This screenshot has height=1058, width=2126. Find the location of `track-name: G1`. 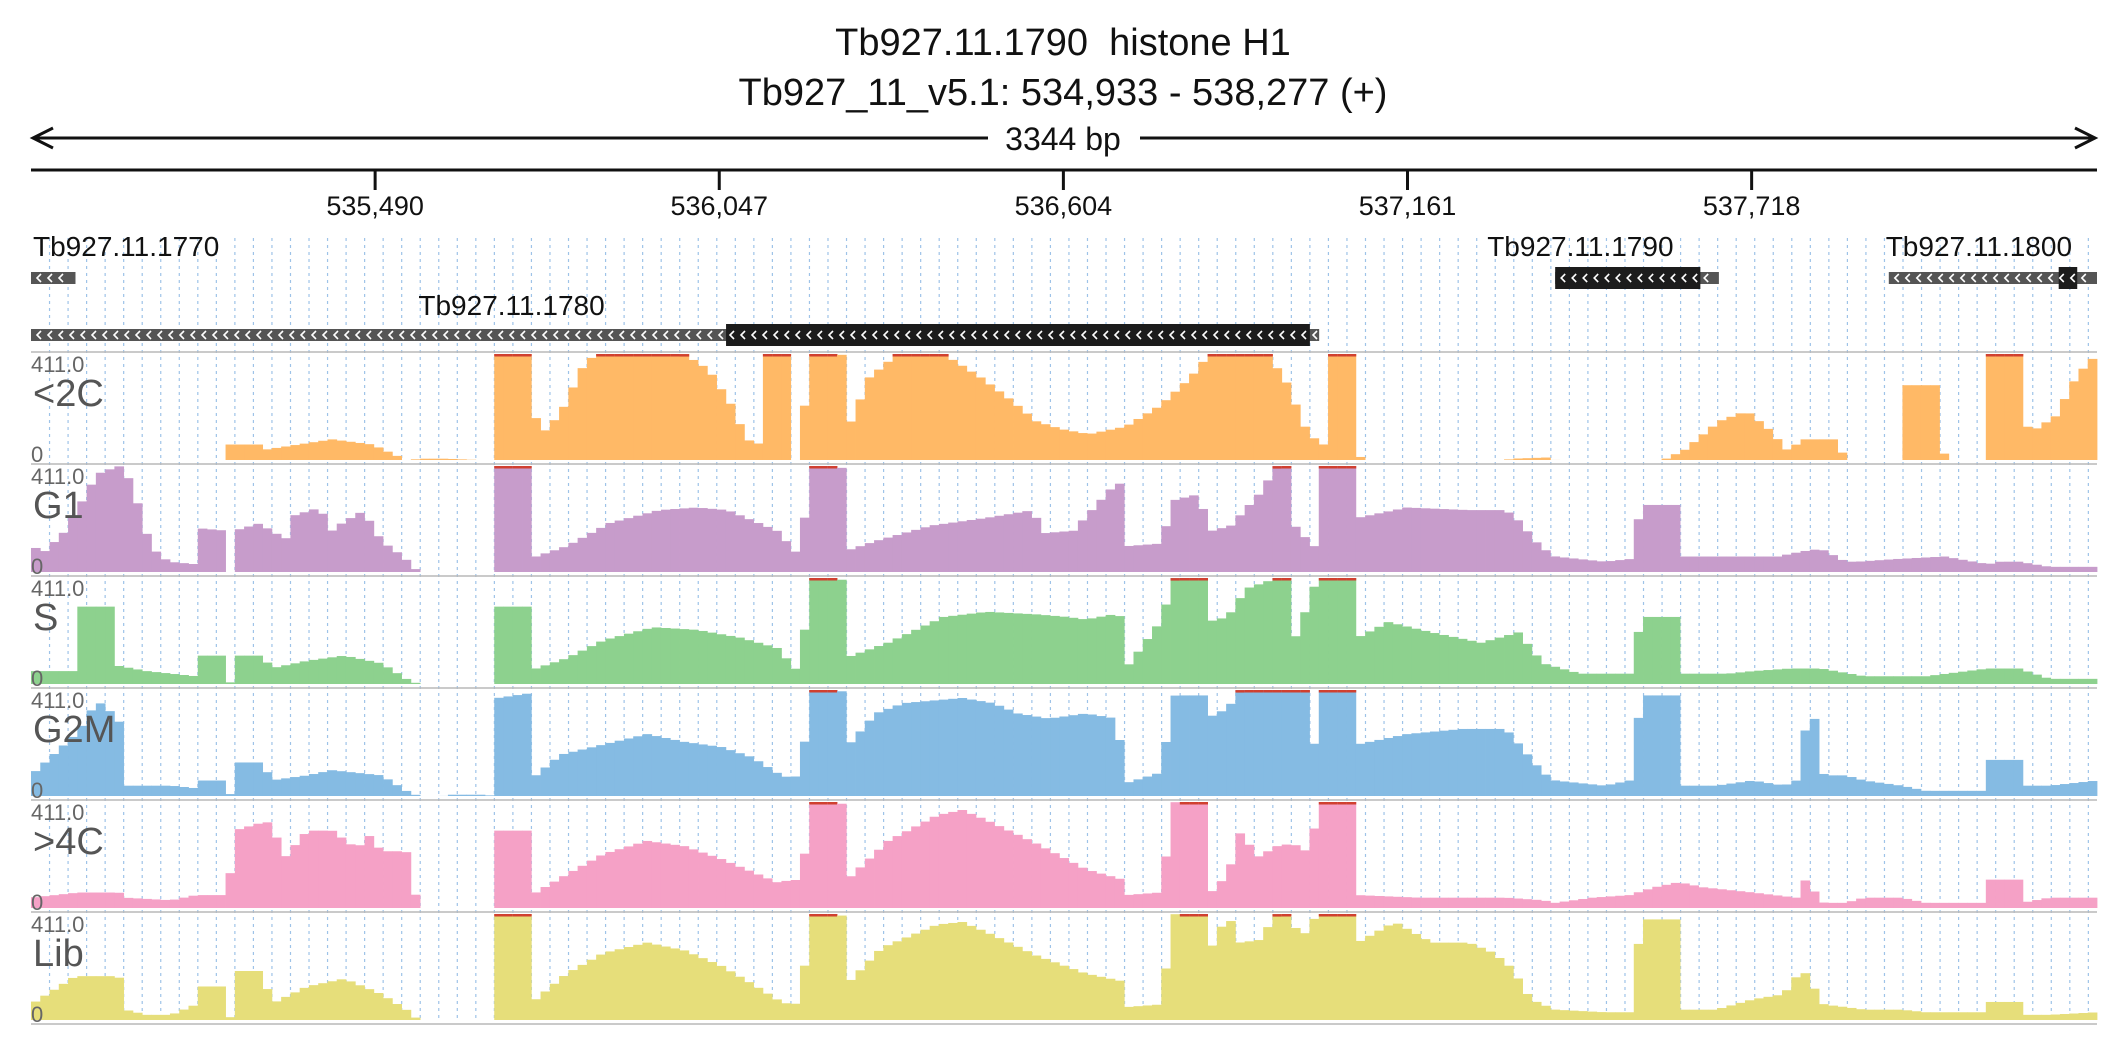

track-name: G1 is located at coordinates (58, 506).